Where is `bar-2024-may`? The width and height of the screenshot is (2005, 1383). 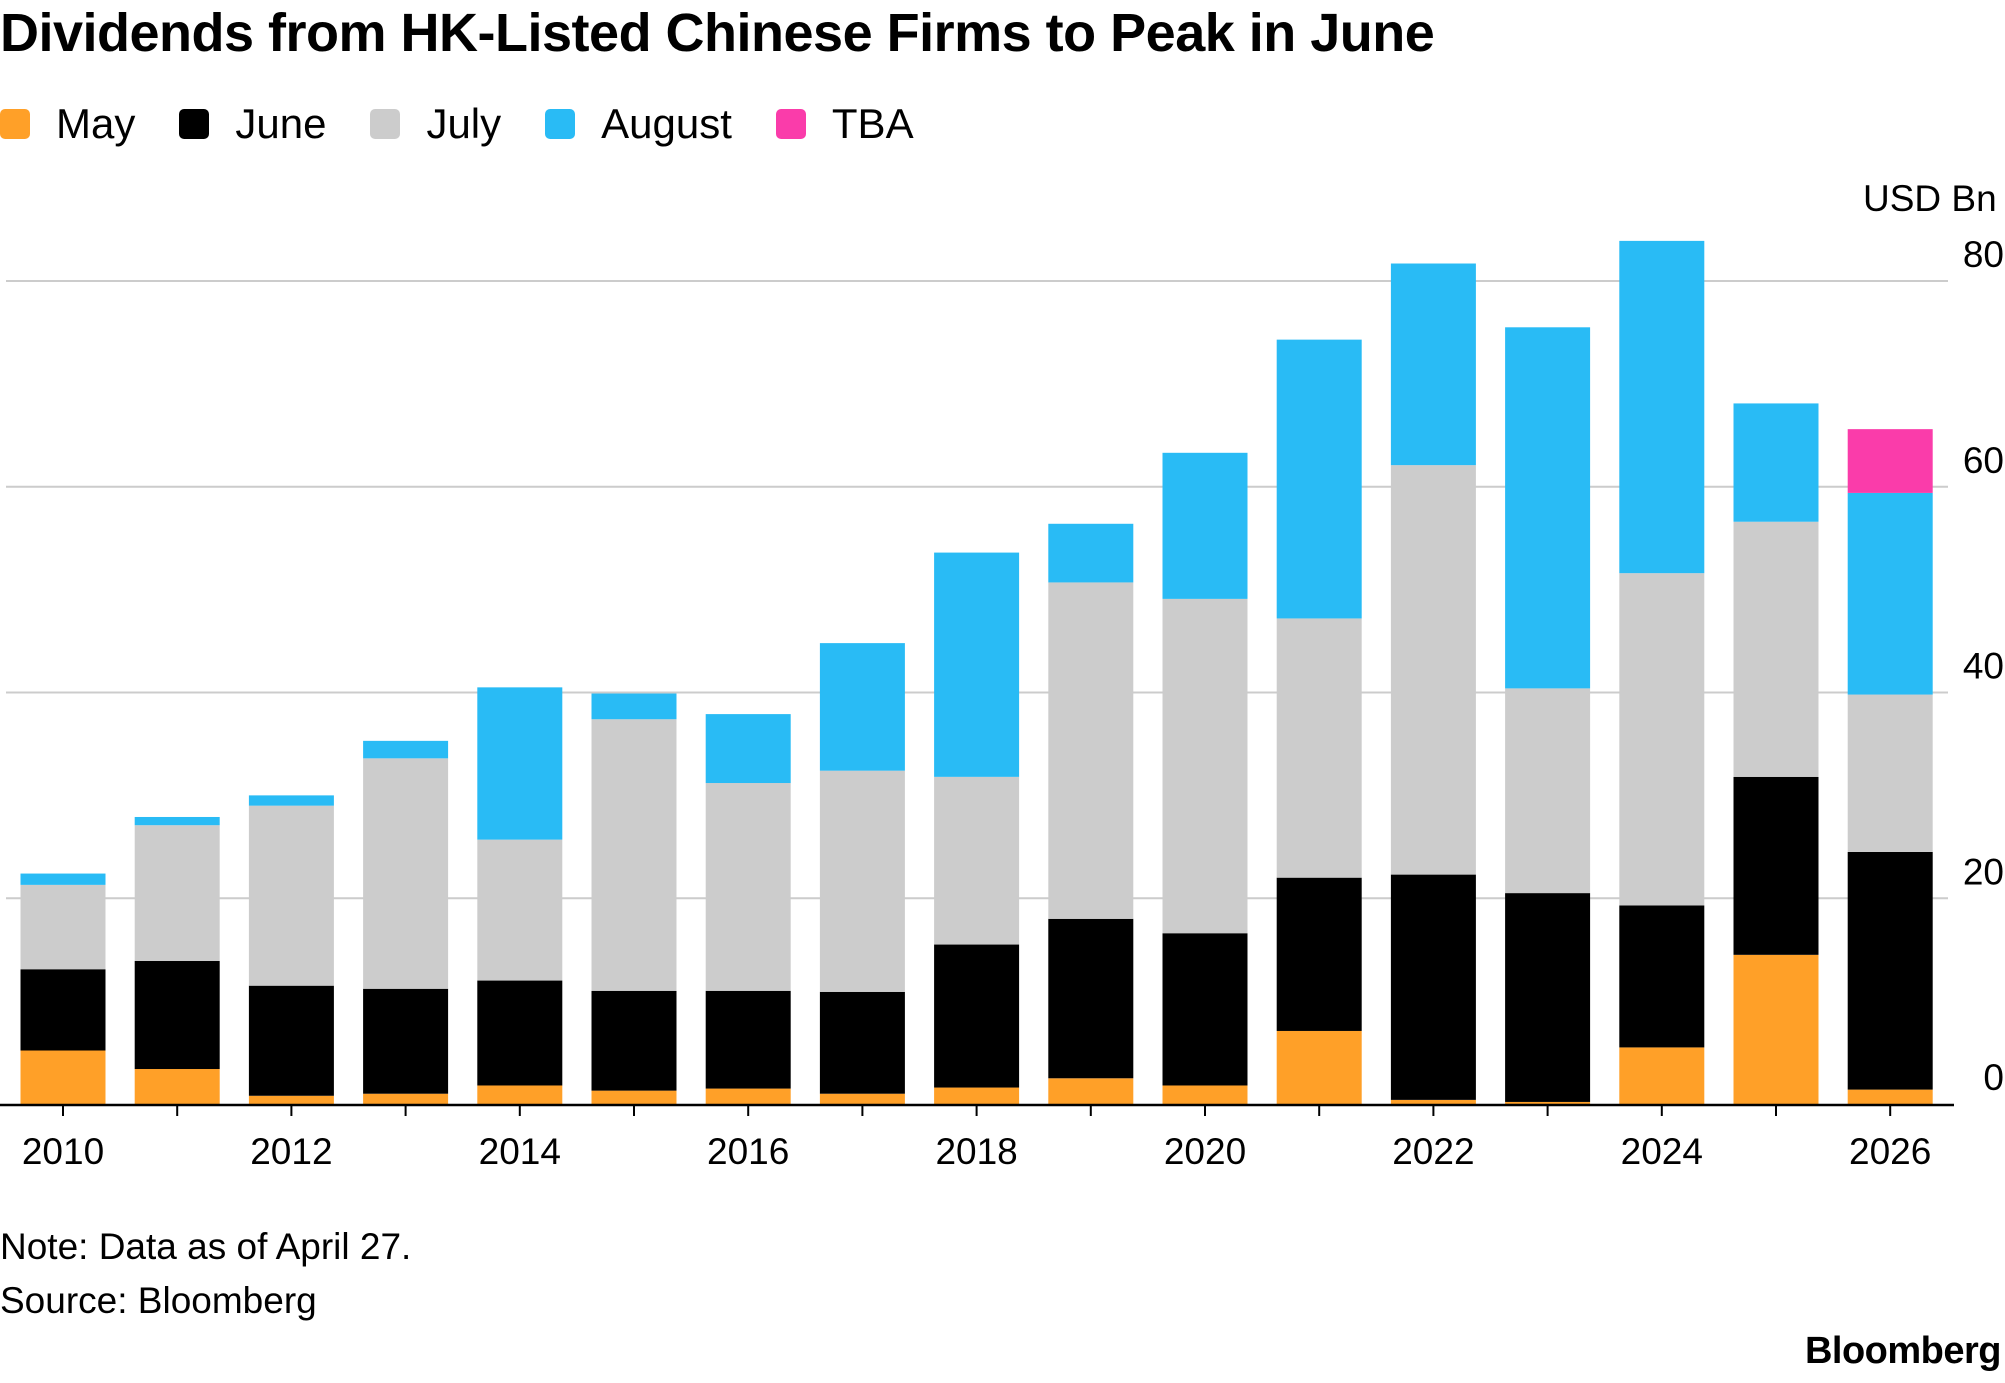 bar-2024-may is located at coordinates (1662, 1075).